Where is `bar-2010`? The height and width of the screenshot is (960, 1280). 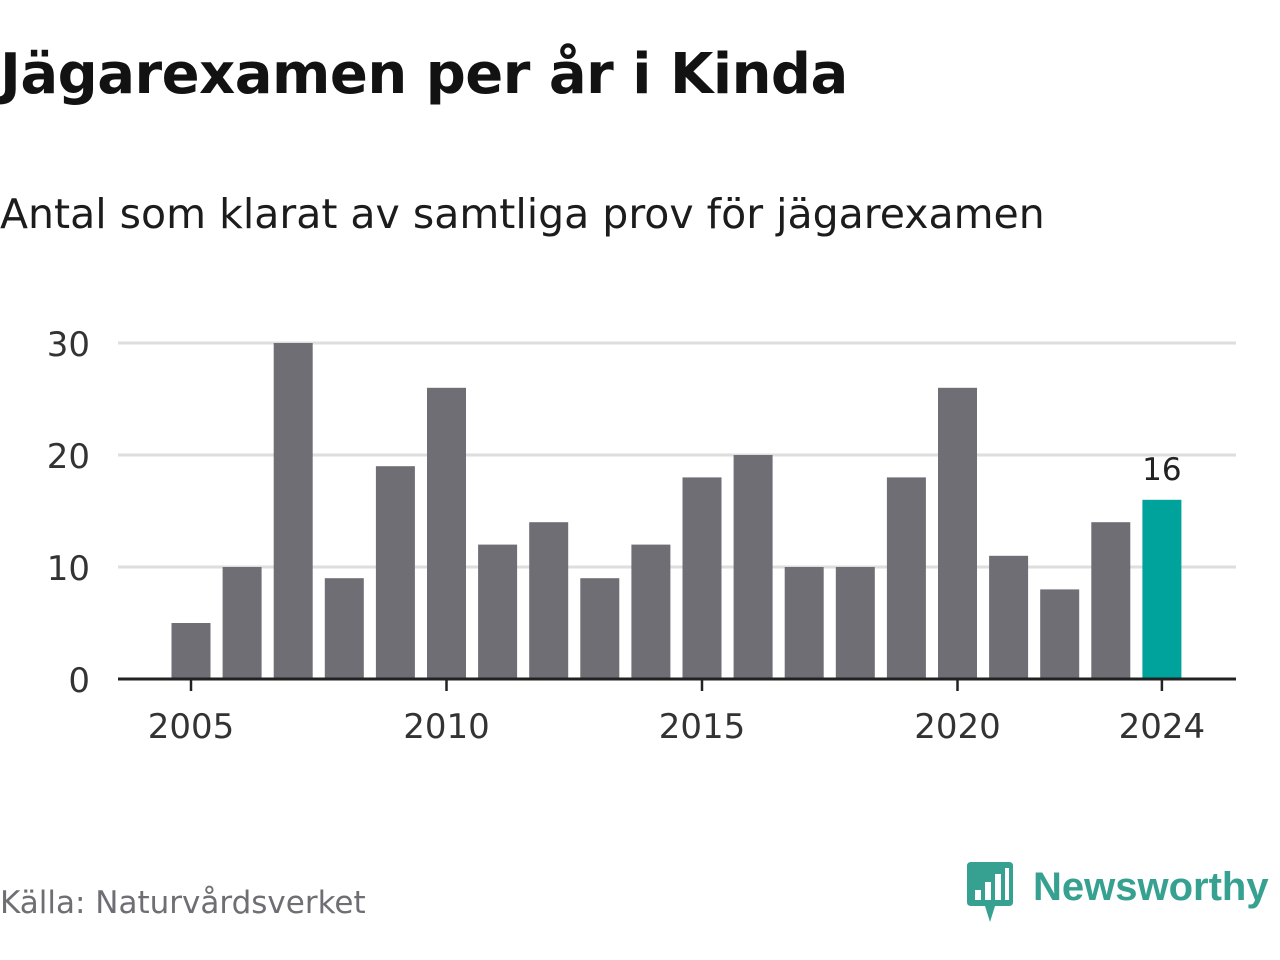 bar-2010 is located at coordinates (446, 533).